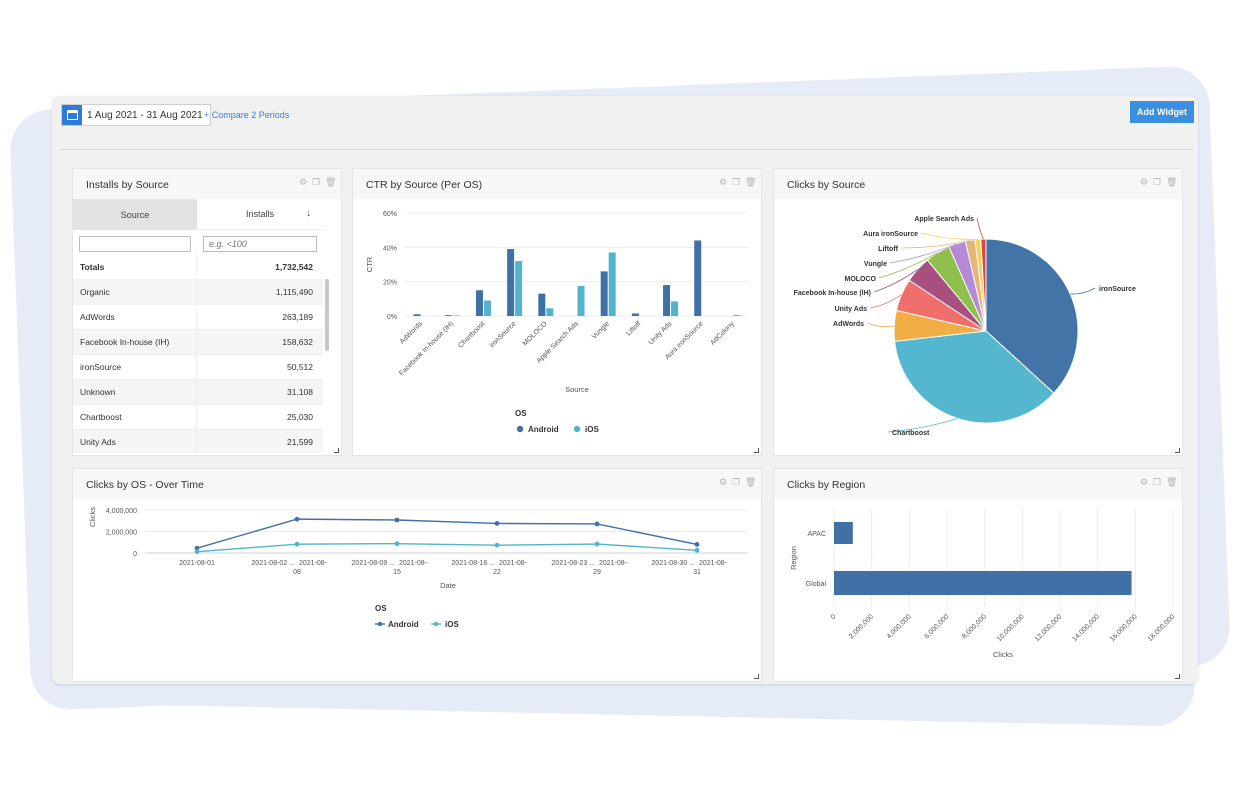 The image size is (1254, 800). I want to click on x-tick-label: 8,000,000, so click(974, 626).